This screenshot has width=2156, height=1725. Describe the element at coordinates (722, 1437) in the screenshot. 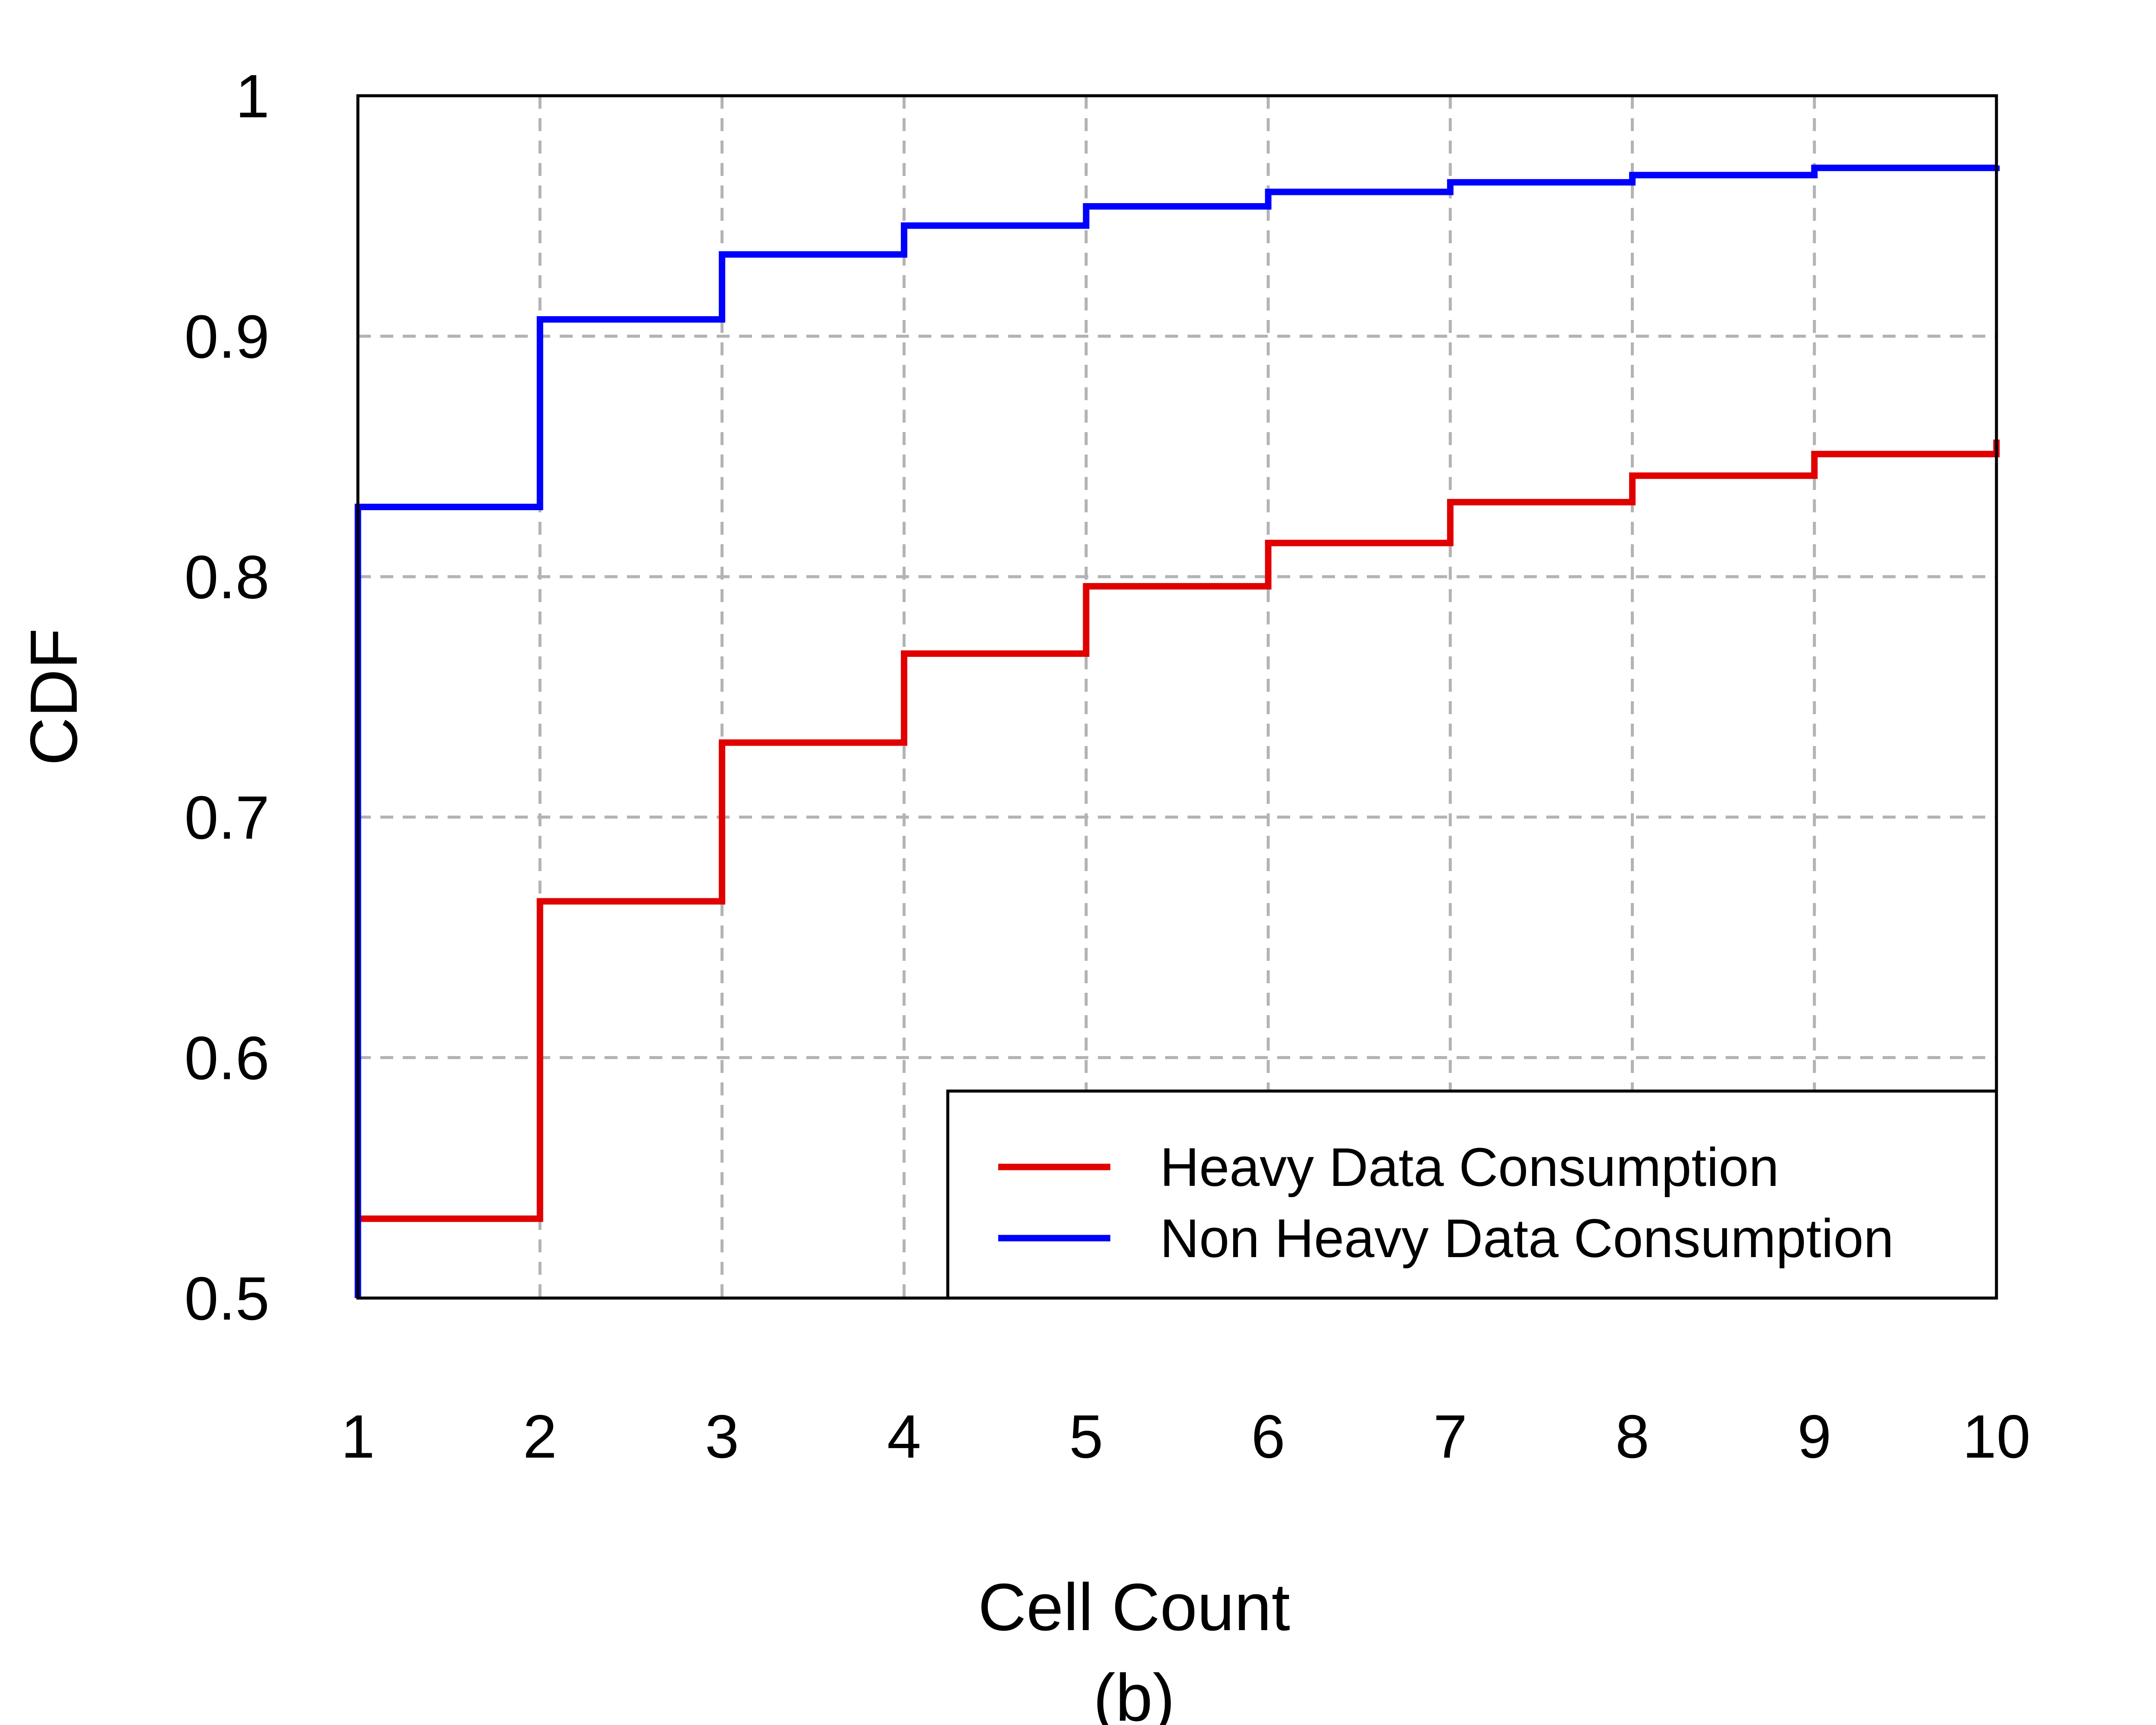

I see `x-tick-label: 3` at that location.